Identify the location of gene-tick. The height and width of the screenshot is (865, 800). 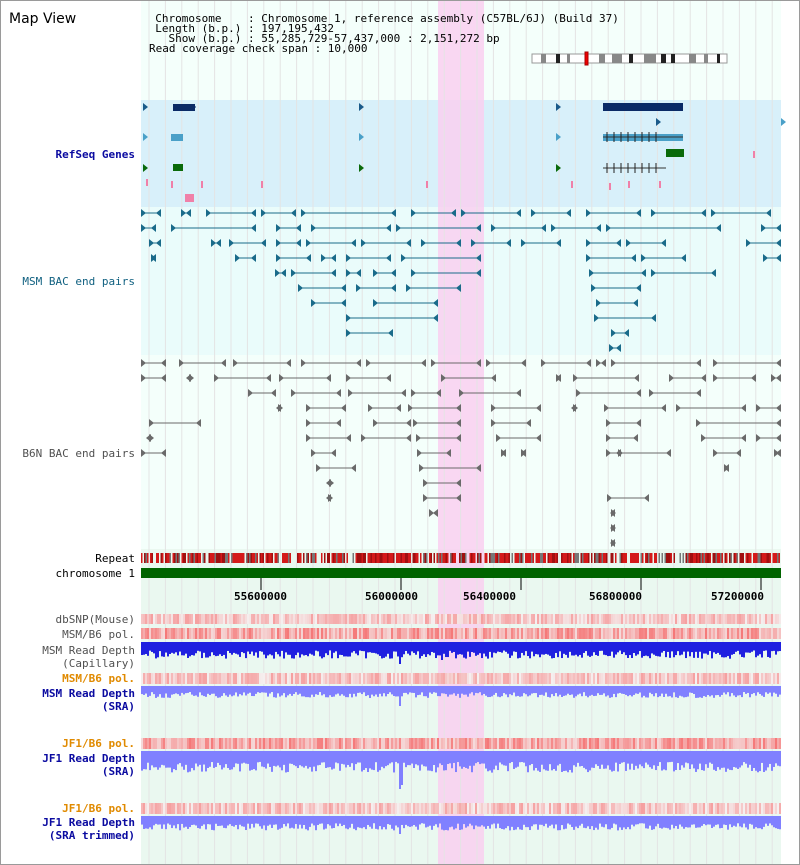
(572, 184).